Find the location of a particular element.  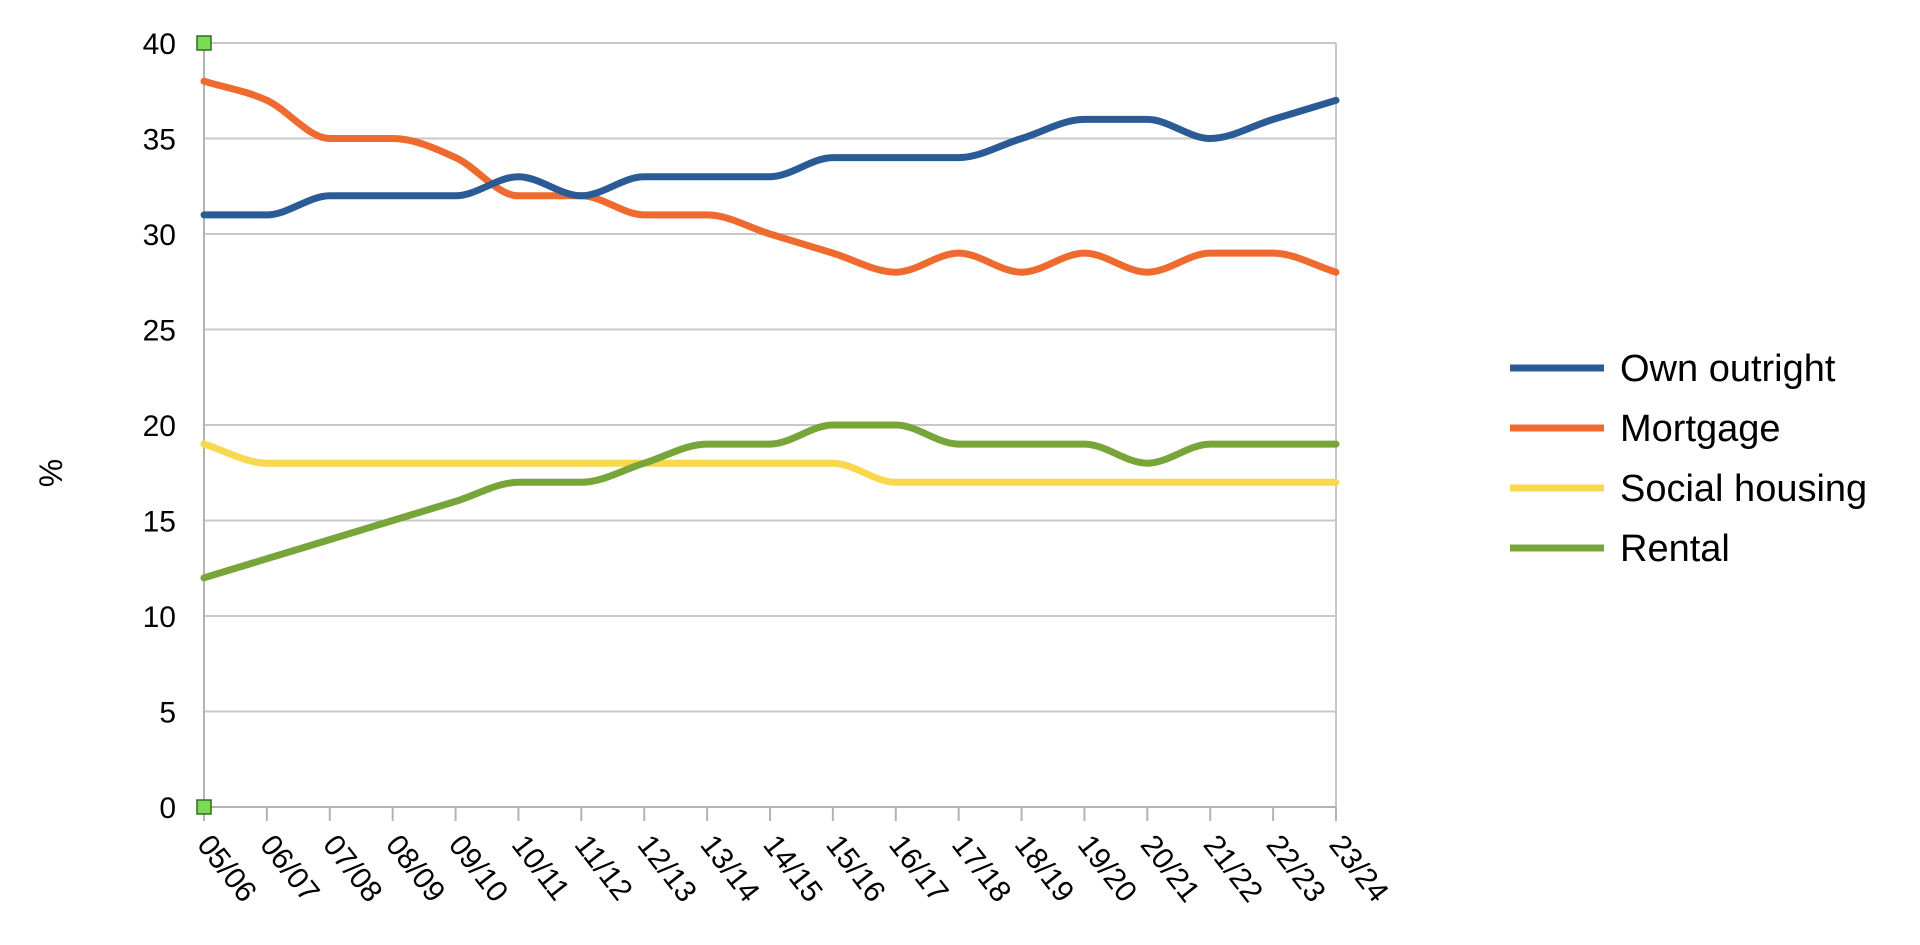

x-tick-label: 05/06 is located at coordinates (226, 868).